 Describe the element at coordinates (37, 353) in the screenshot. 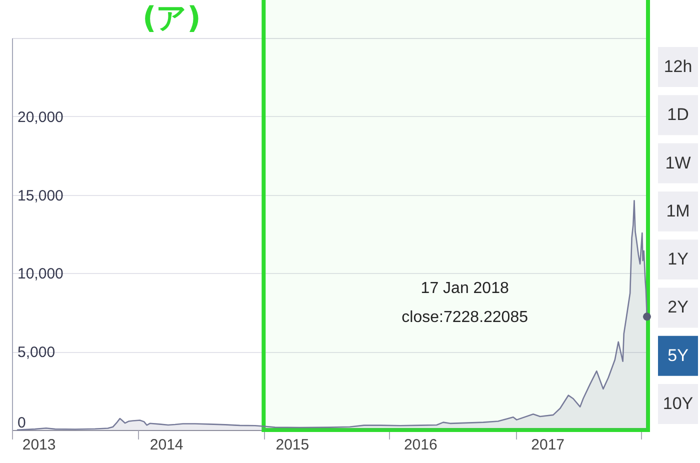

I see `y-tick-label: 5,000` at that location.